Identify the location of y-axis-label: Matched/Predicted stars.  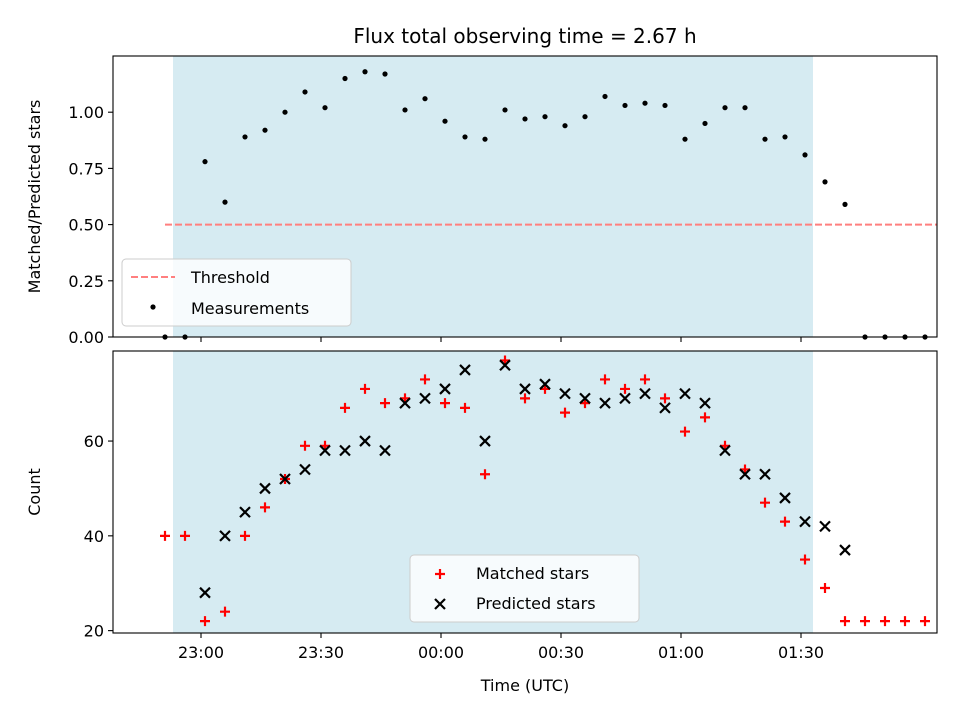
(34, 197).